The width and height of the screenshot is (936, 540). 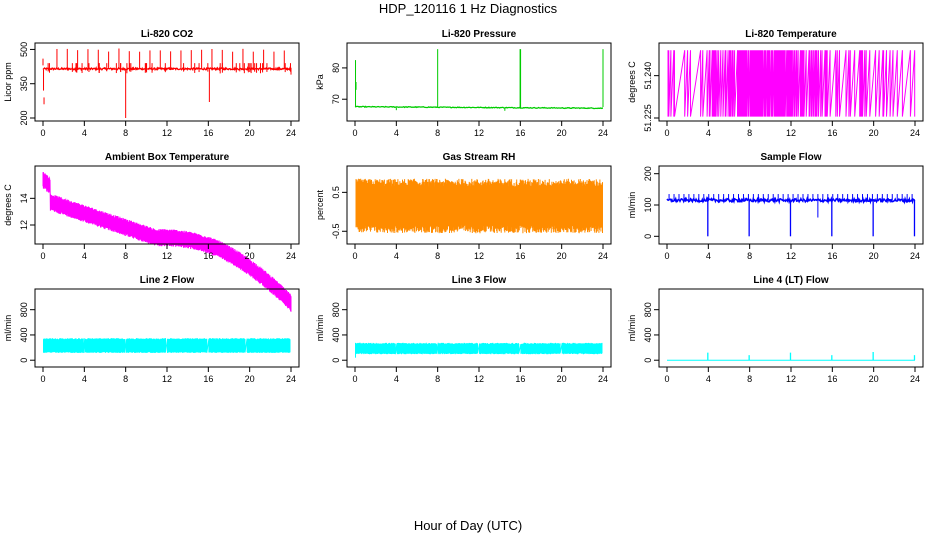 What do you see at coordinates (24, 225) in the screenshot?
I see `y-tick-label: 12` at bounding box center [24, 225].